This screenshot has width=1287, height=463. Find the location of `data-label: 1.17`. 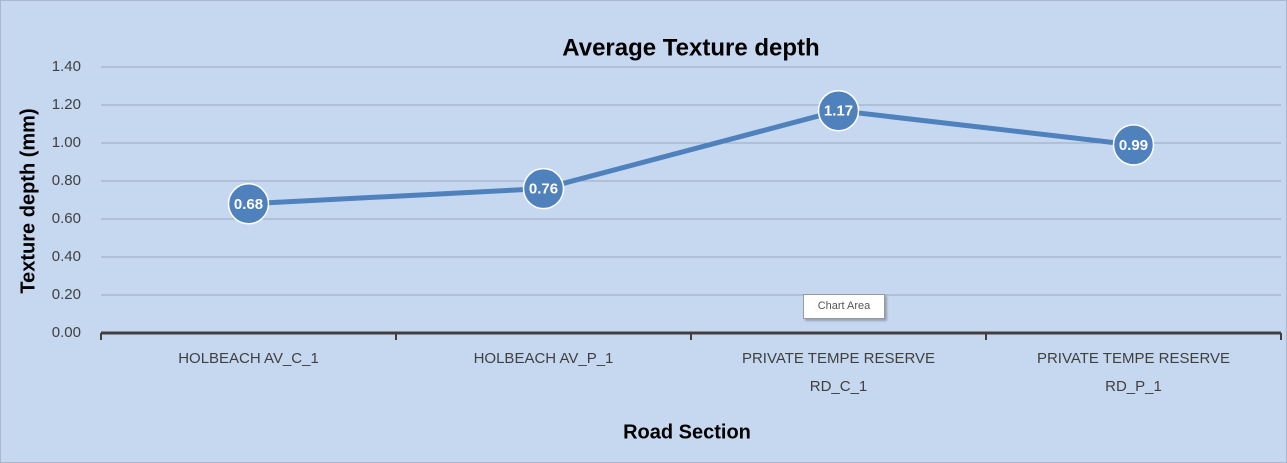

data-label: 1.17 is located at coordinates (838, 111).